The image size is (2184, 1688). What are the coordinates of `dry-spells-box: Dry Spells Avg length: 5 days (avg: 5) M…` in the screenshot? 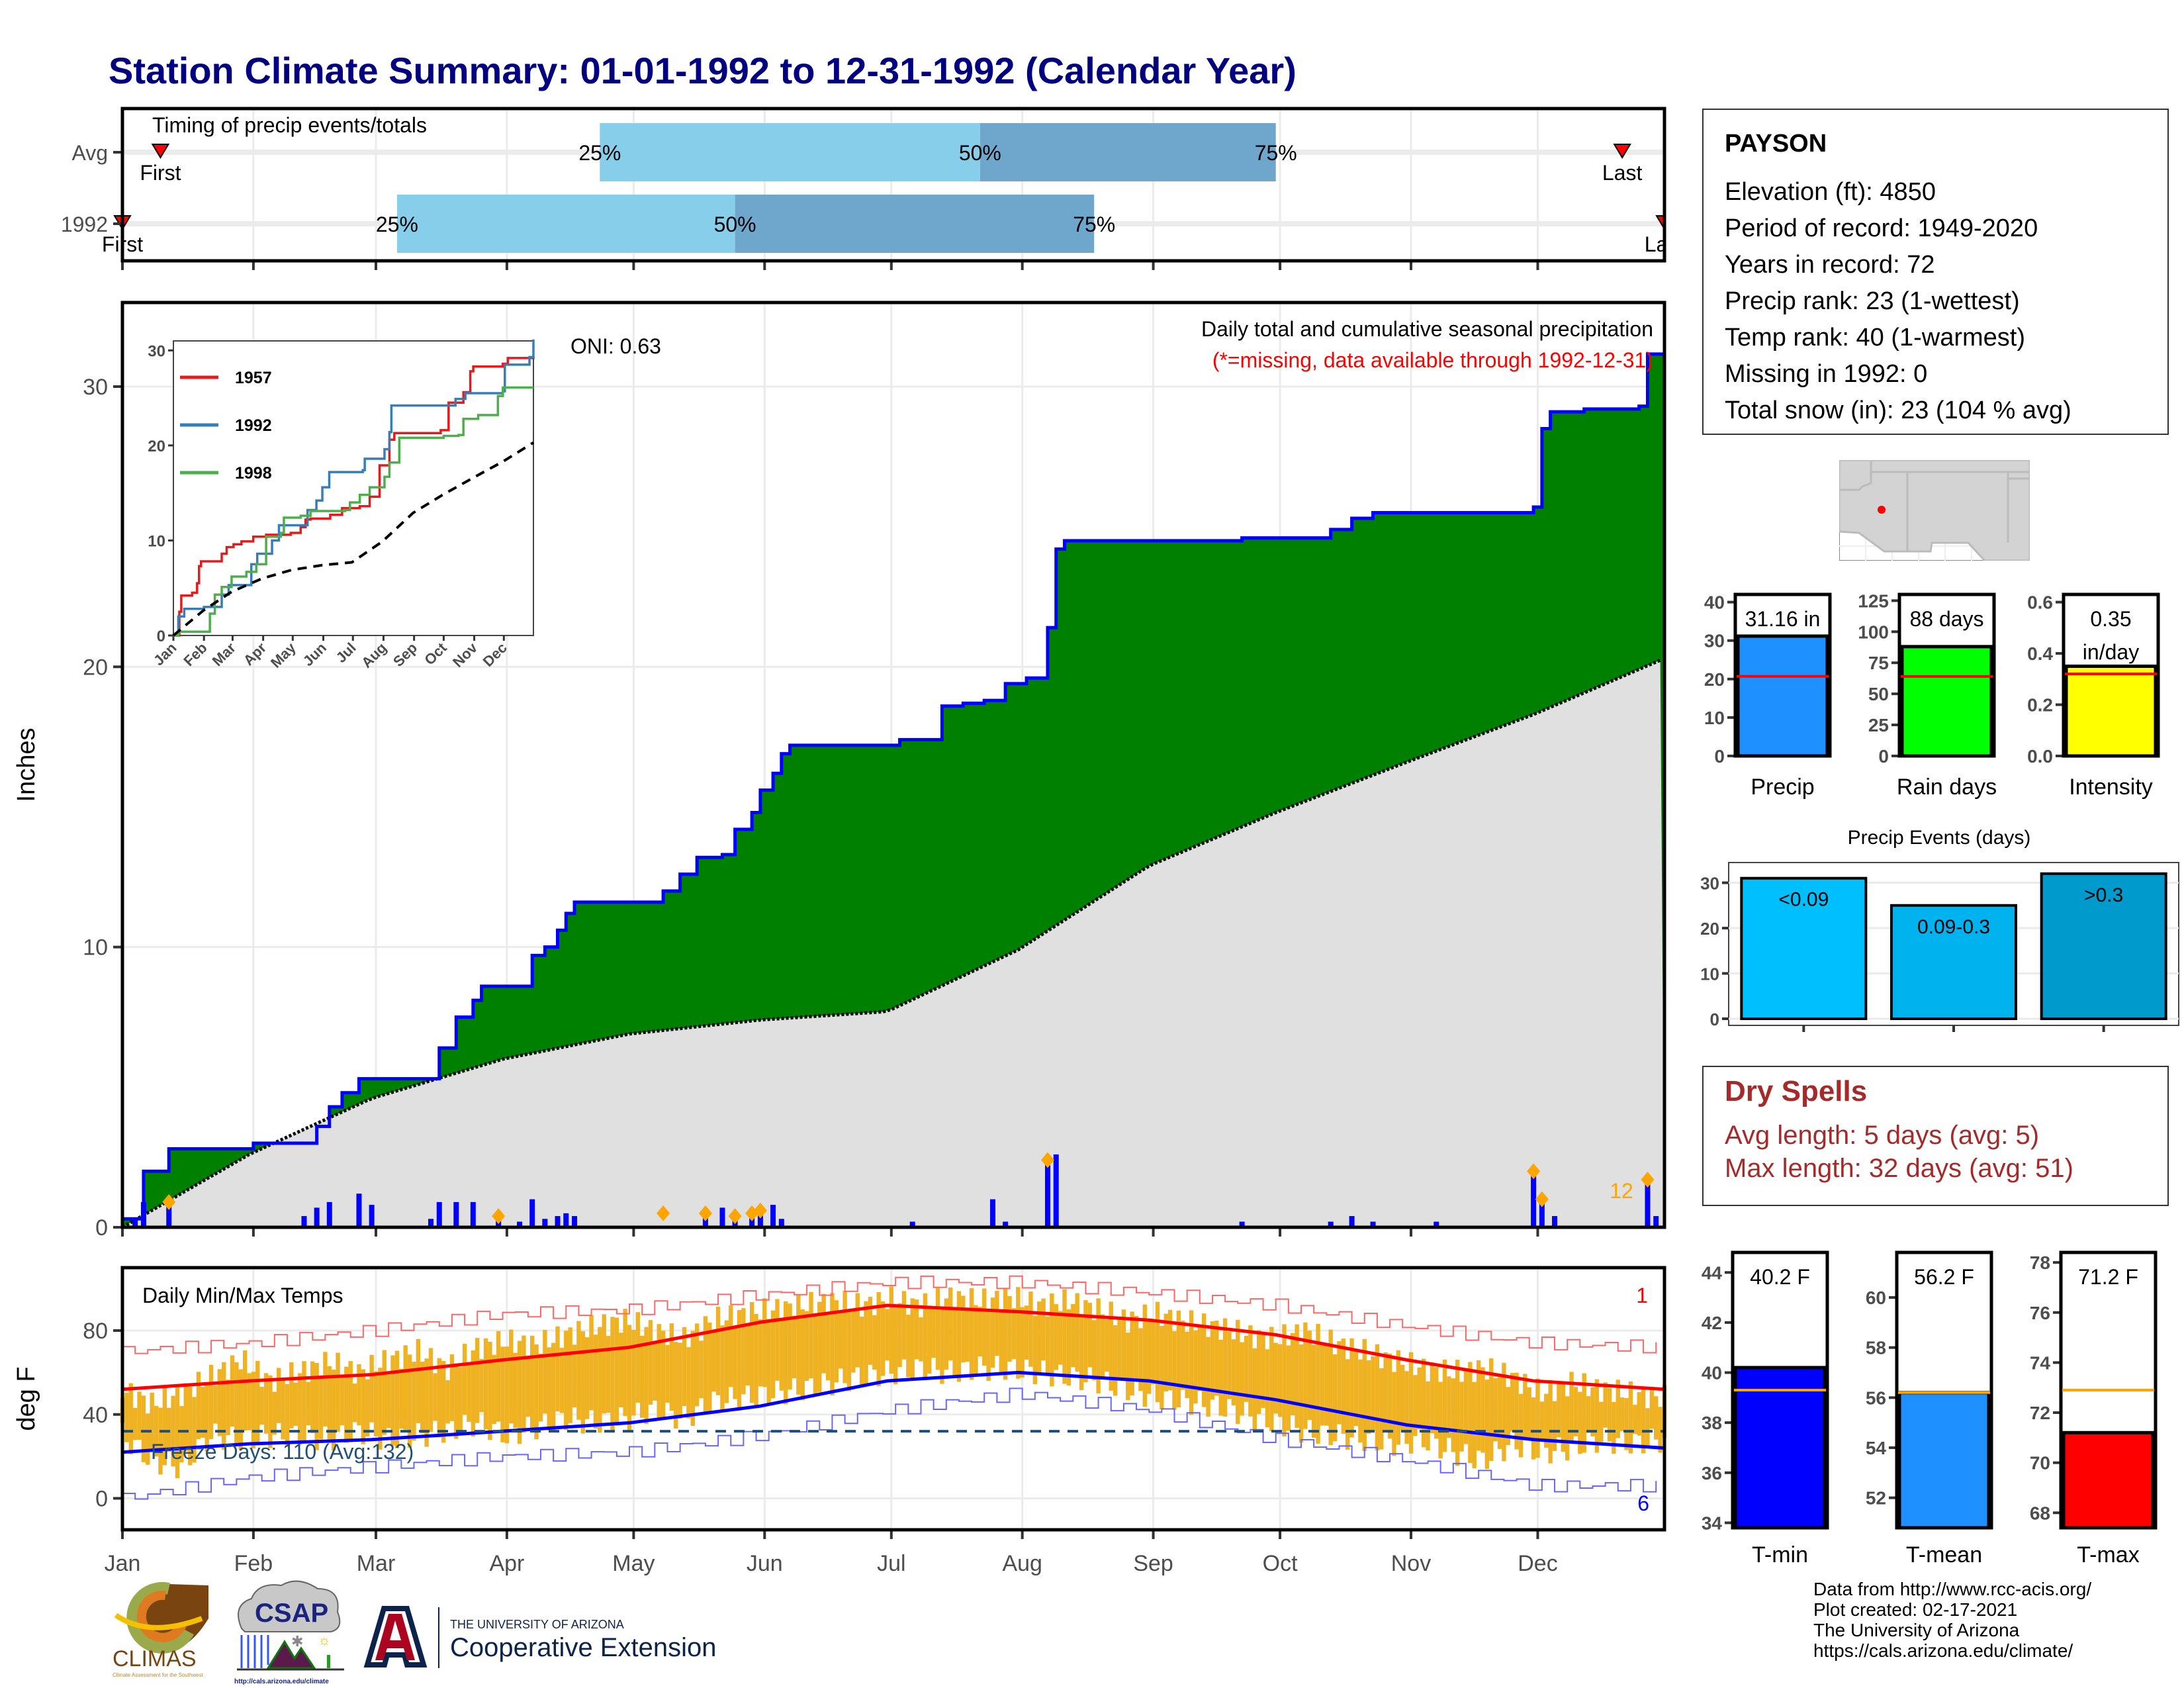 It's located at (1935, 1136).